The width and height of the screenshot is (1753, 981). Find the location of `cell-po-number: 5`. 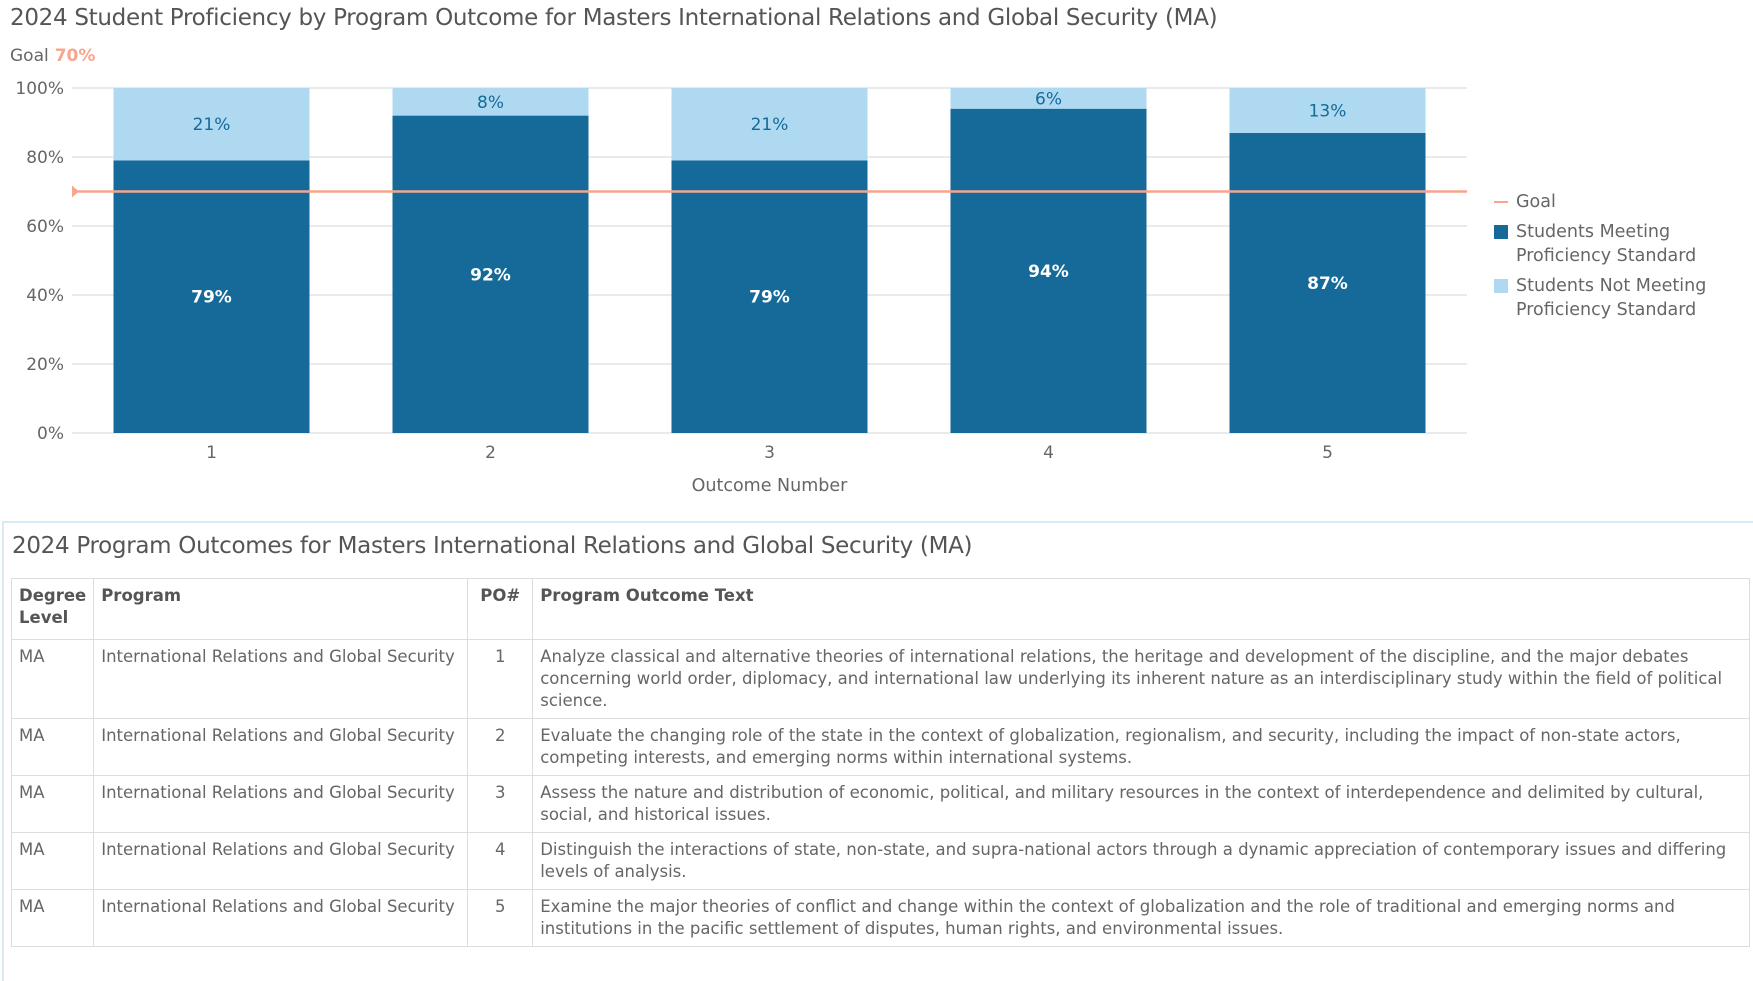

cell-po-number: 5 is located at coordinates (500, 918).